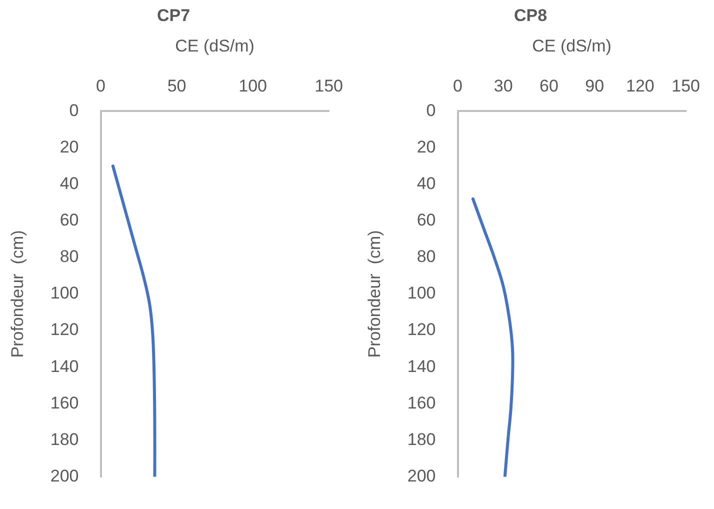 This screenshot has height=509, width=714. I want to click on chart-title: CP8, so click(531, 15).